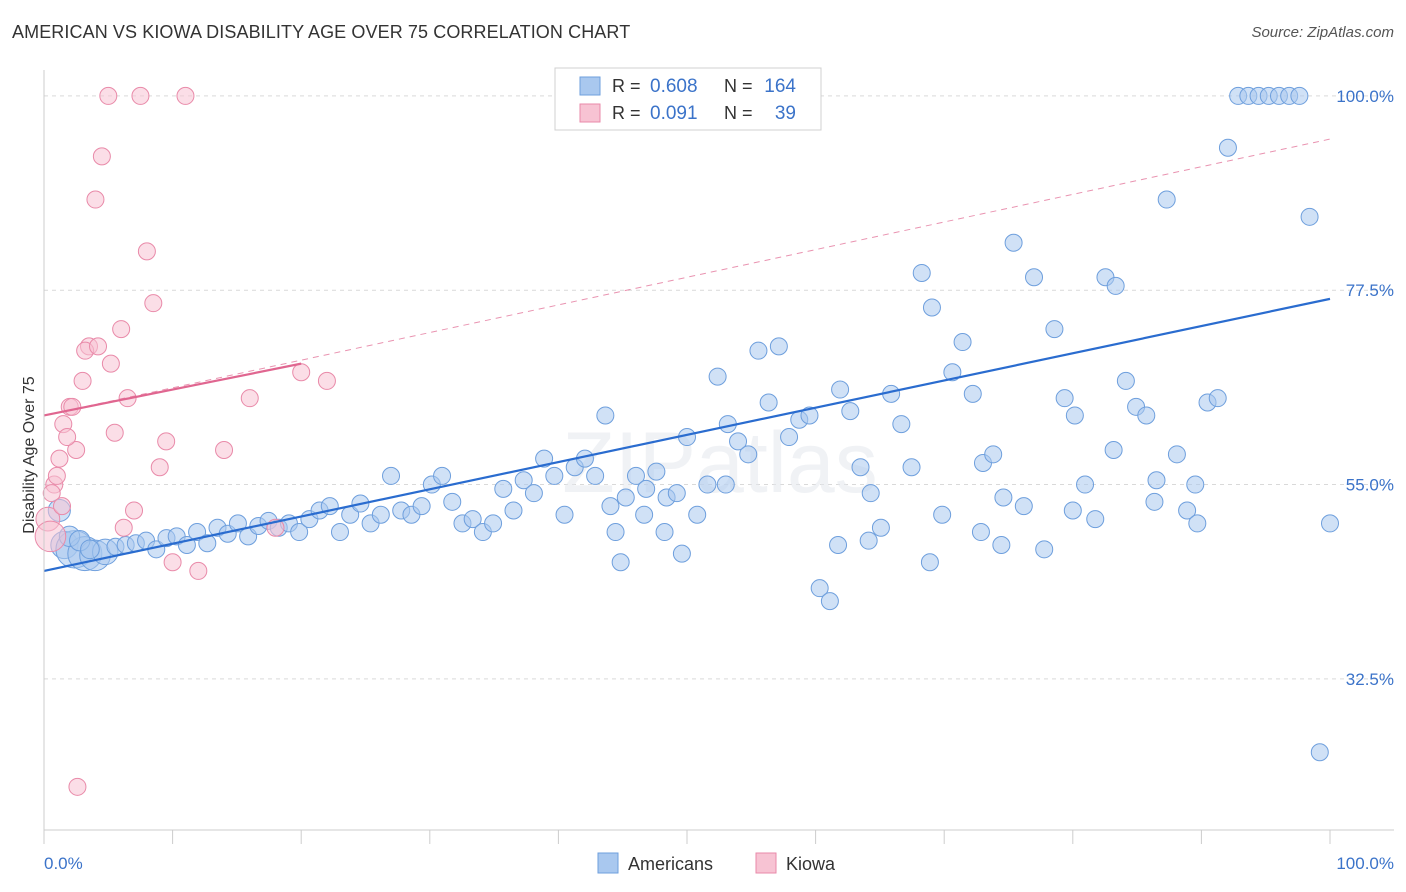 The height and width of the screenshot is (892, 1406). I want to click on y-tick-label: 55.0%, so click(1370, 485).